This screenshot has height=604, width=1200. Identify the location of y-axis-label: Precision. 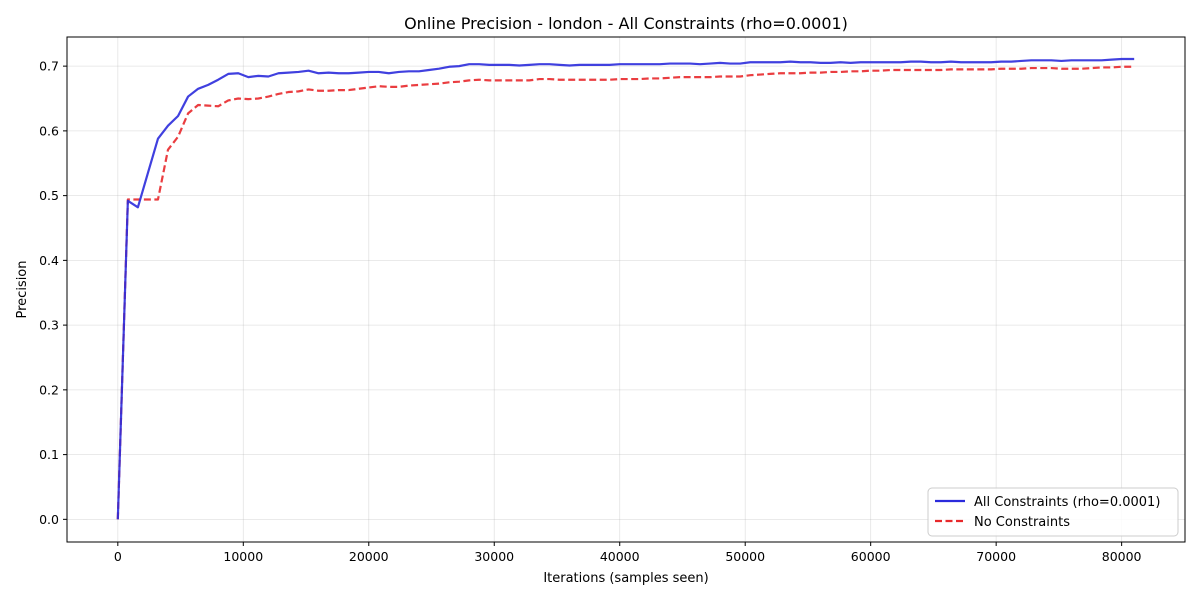
(22, 289).